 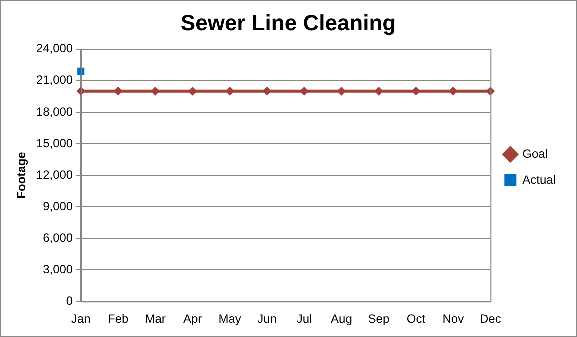 I want to click on legend-label: Goal, so click(x=535, y=153).